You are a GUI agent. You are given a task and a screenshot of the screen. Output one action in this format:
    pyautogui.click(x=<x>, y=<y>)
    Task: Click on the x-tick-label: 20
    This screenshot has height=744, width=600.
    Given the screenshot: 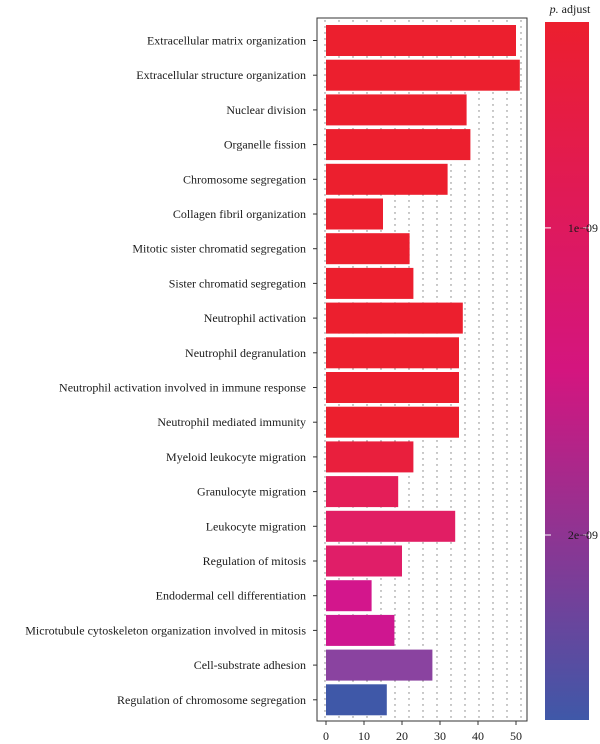 What is the action you would take?
    pyautogui.click(x=402, y=736)
    